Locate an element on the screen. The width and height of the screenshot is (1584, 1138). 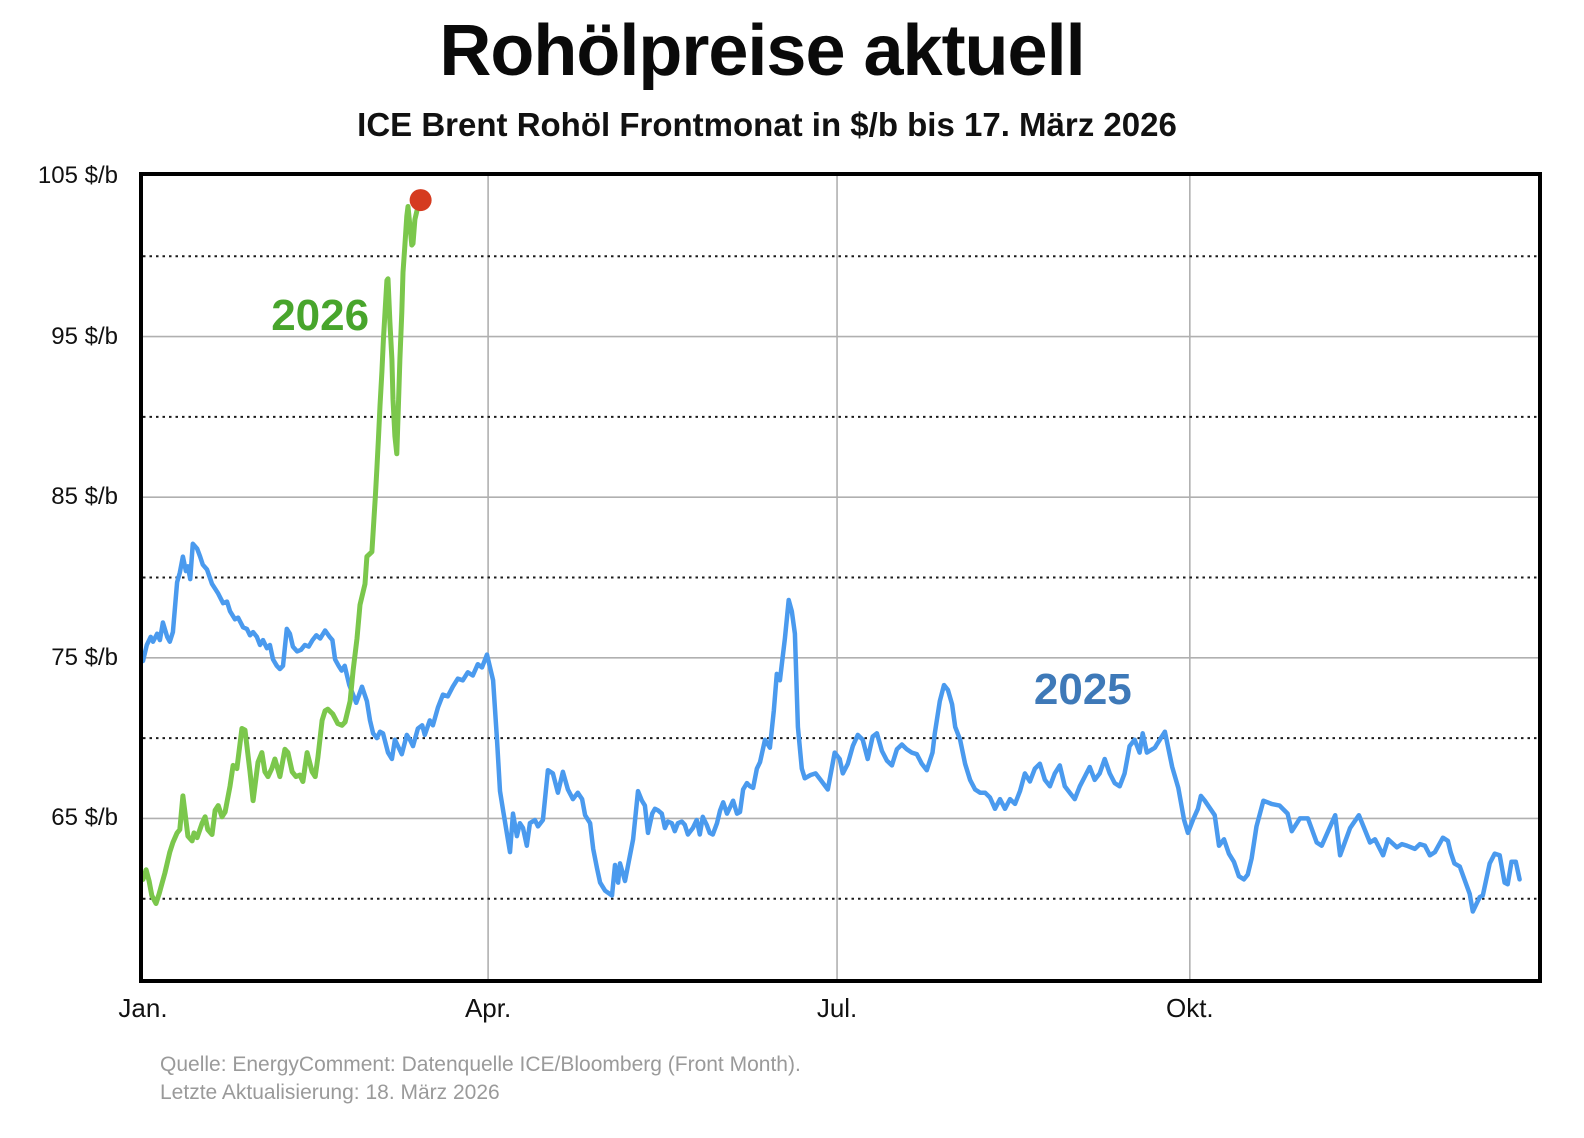
series-label-2026: 2026 is located at coordinates (320, 315).